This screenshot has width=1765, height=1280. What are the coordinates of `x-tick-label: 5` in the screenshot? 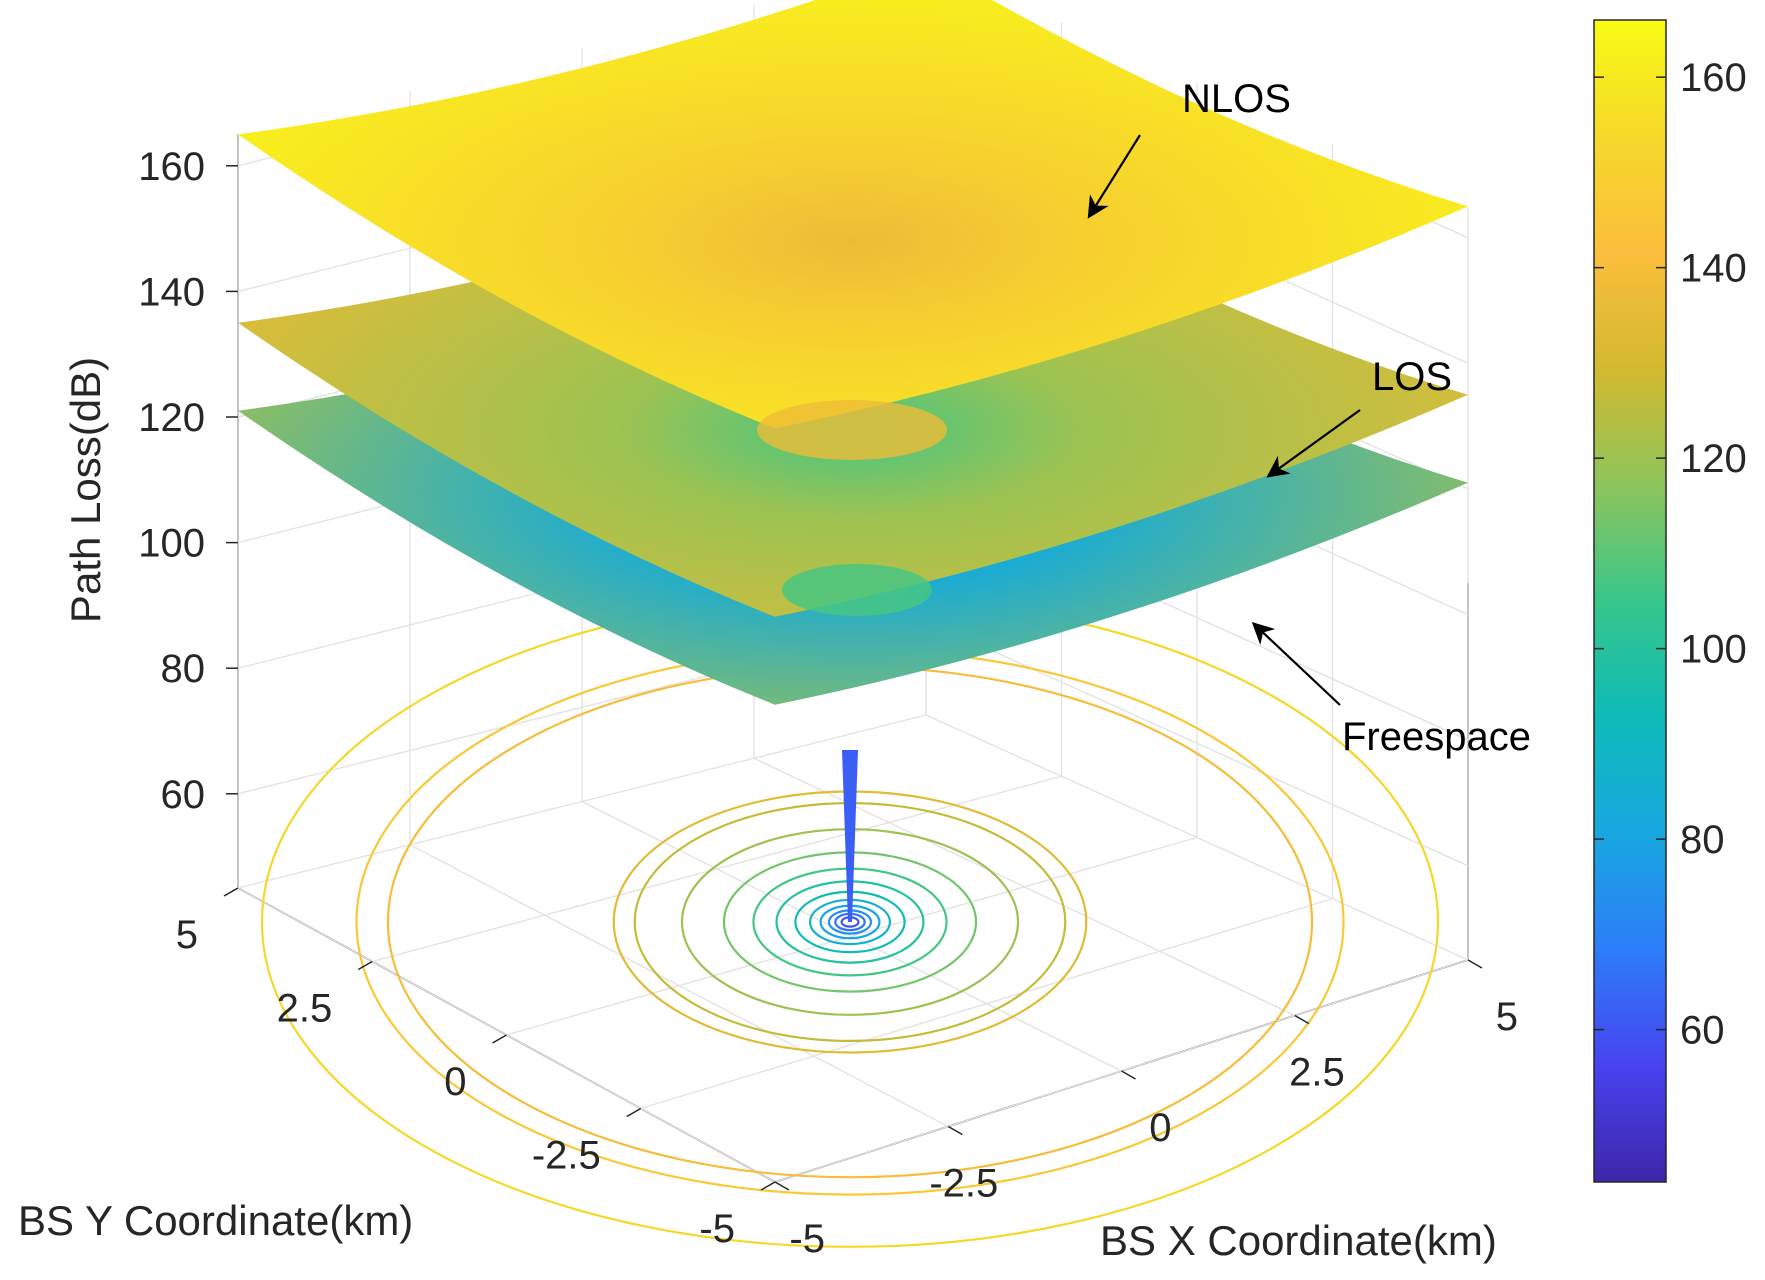 It's located at (1507, 1017).